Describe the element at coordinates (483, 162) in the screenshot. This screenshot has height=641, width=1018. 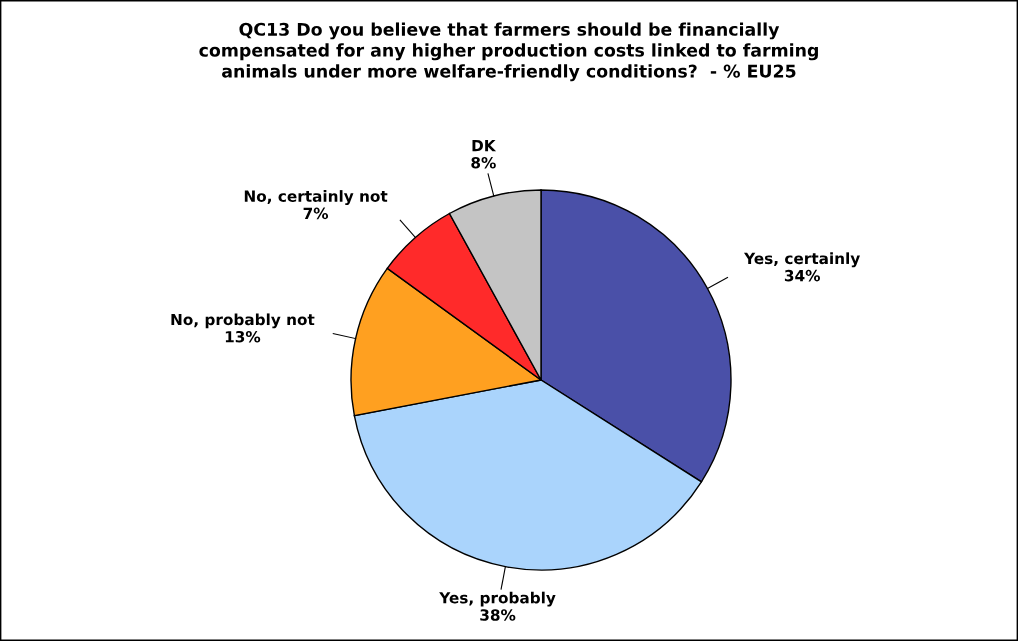
I see `data-label: 8%` at that location.